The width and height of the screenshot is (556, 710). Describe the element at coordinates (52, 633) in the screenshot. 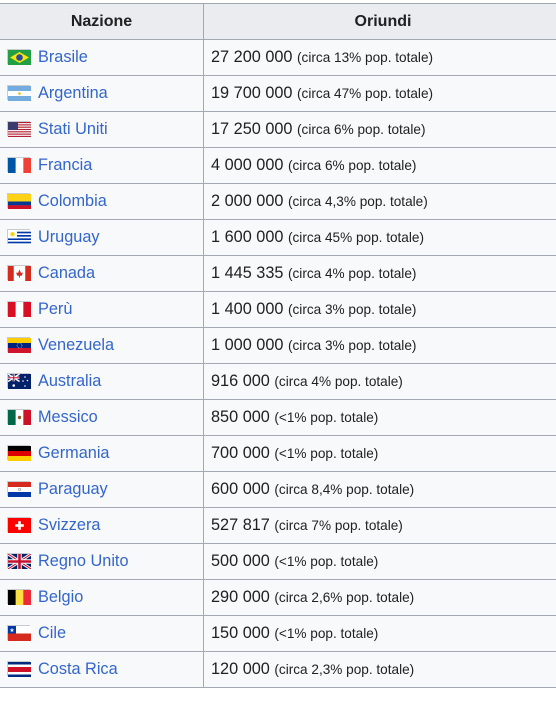

I see `country-link: Cile` at that location.